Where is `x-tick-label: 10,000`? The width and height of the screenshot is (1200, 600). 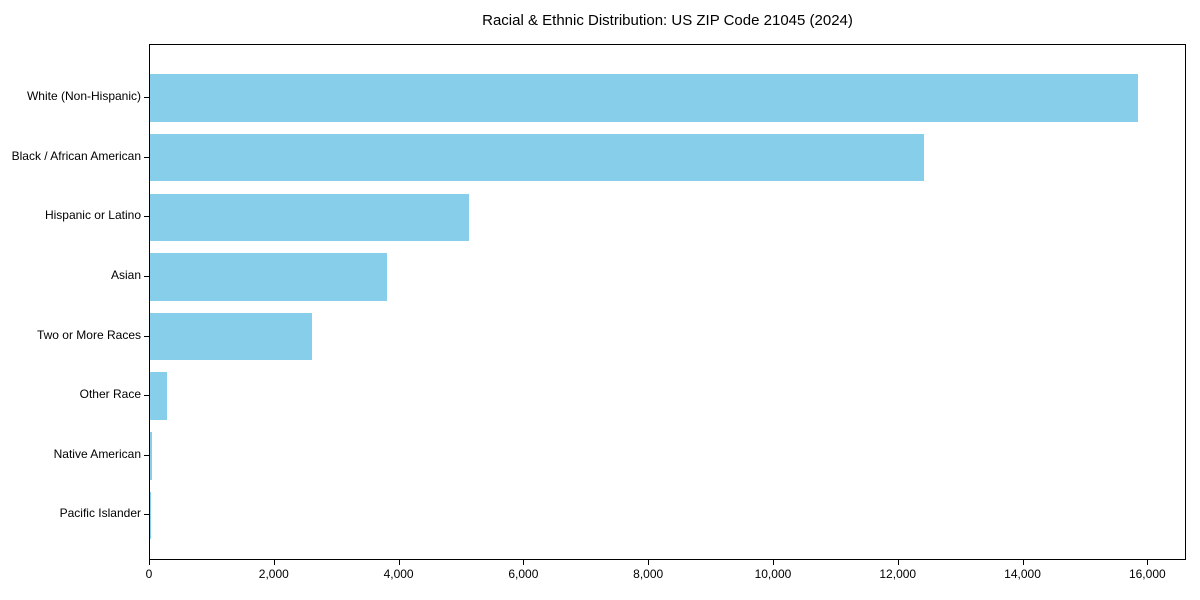 x-tick-label: 10,000 is located at coordinates (773, 574).